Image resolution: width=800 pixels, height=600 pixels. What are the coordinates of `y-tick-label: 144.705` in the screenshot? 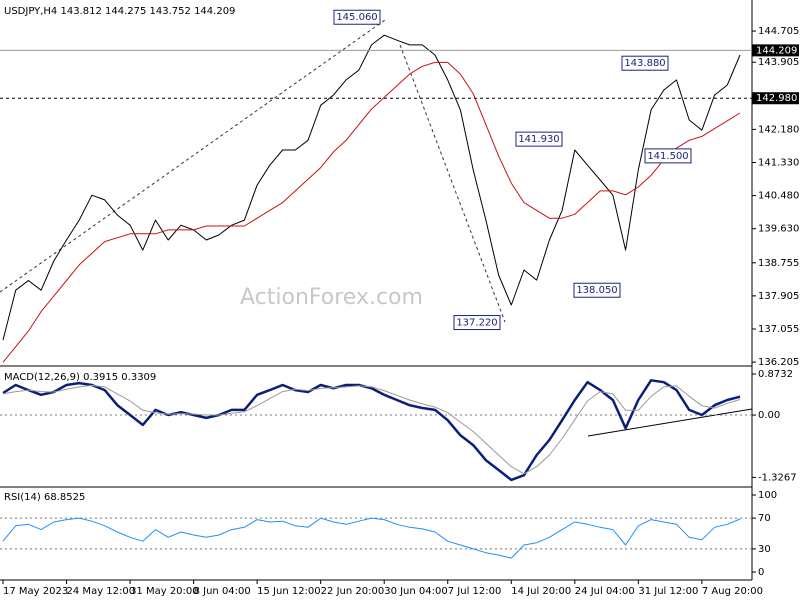 It's located at (778, 31).